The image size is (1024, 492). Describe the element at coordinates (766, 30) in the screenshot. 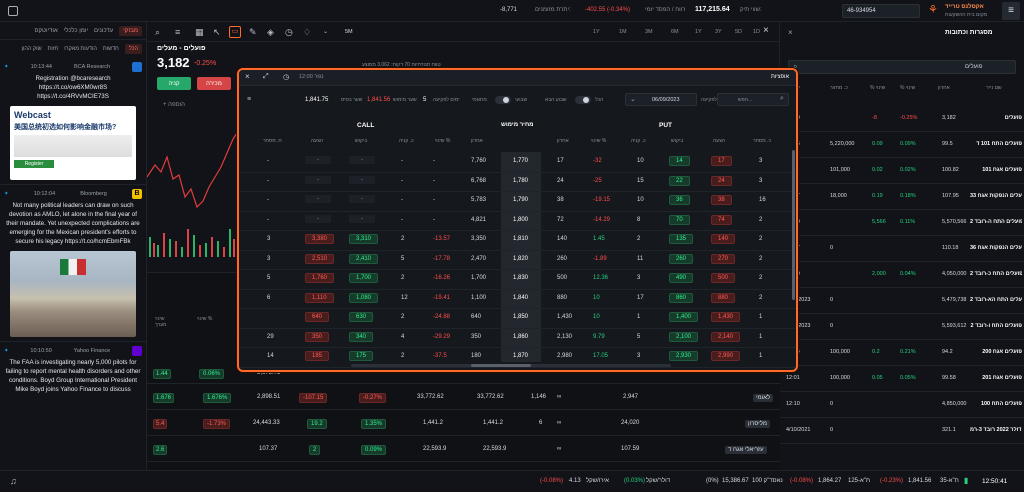

I see `close-chart-icon: ×` at that location.